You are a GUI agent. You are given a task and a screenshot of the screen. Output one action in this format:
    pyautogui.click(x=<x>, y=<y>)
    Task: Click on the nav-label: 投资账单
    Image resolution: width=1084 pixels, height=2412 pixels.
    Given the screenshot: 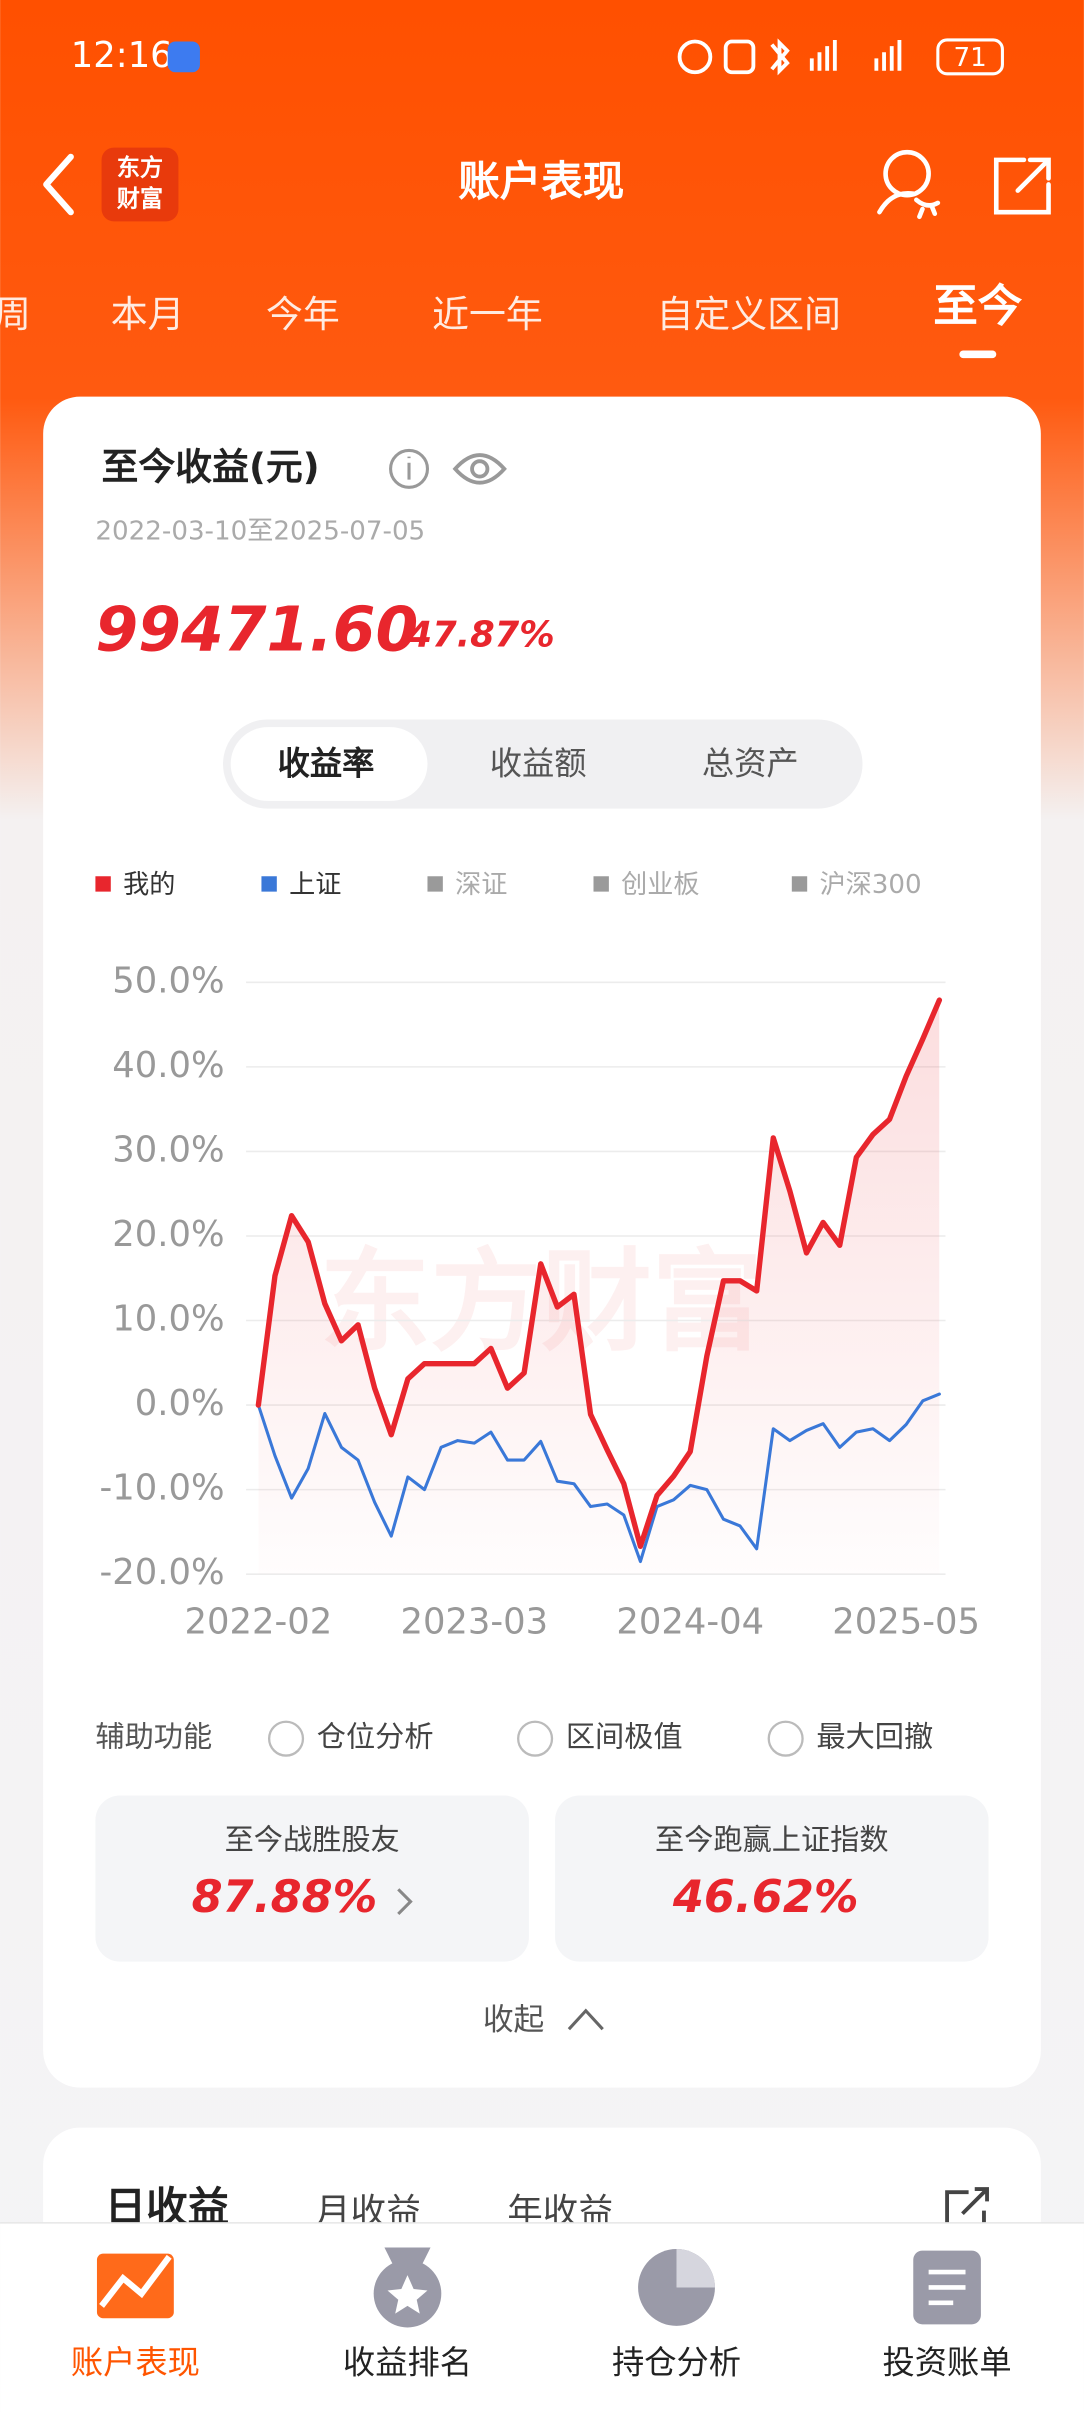 What is the action you would take?
    pyautogui.click(x=947, y=2362)
    